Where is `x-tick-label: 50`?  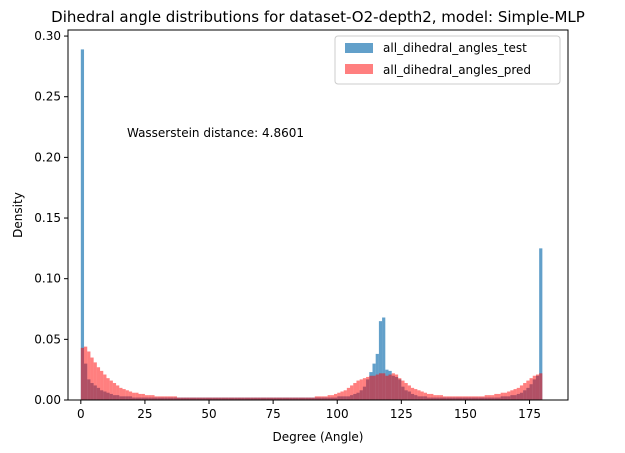 x-tick-label: 50 is located at coordinates (208, 414).